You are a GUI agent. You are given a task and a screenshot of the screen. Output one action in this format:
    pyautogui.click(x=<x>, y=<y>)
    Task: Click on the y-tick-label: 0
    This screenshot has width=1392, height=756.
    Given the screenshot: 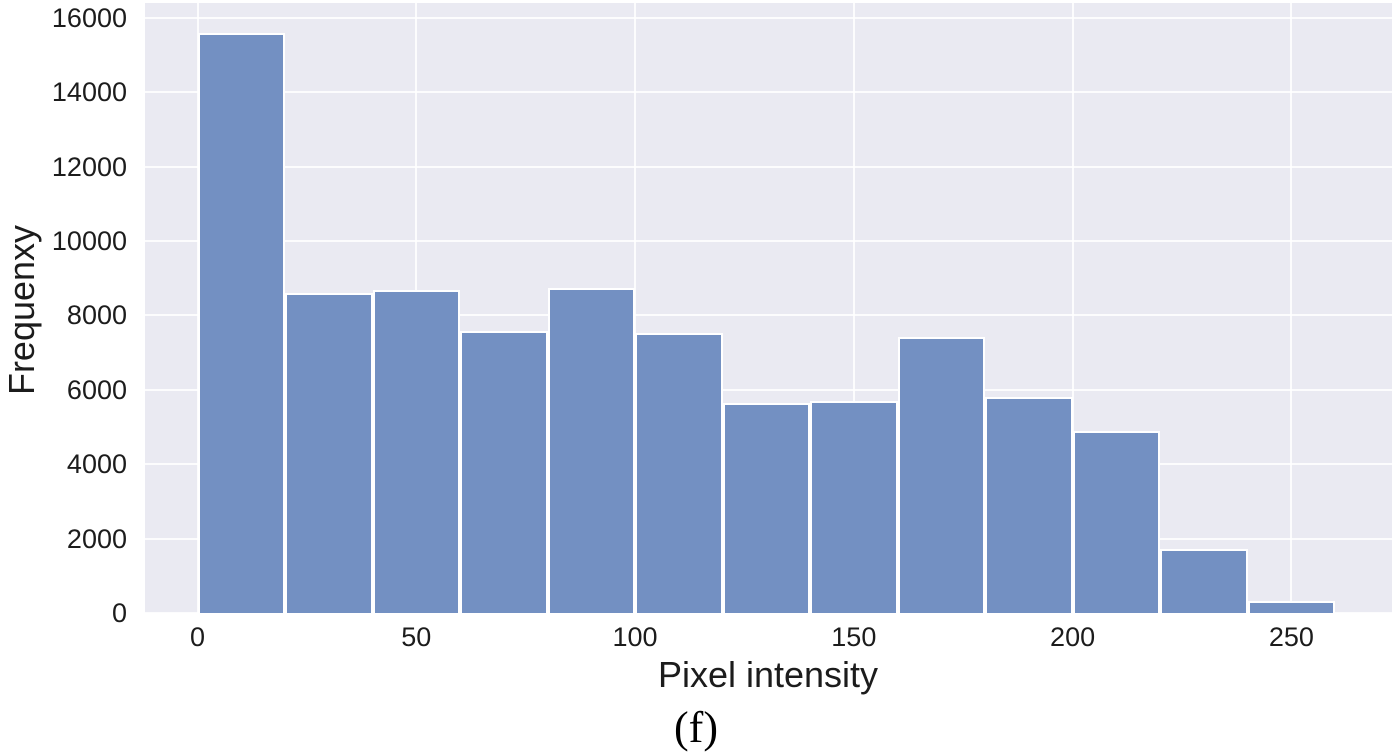 What is the action you would take?
    pyautogui.click(x=119, y=613)
    